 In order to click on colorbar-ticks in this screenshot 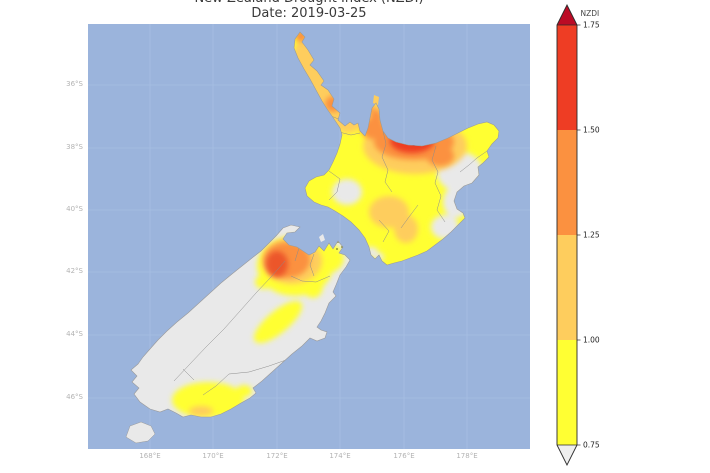, I will do `click(569, 235)`.